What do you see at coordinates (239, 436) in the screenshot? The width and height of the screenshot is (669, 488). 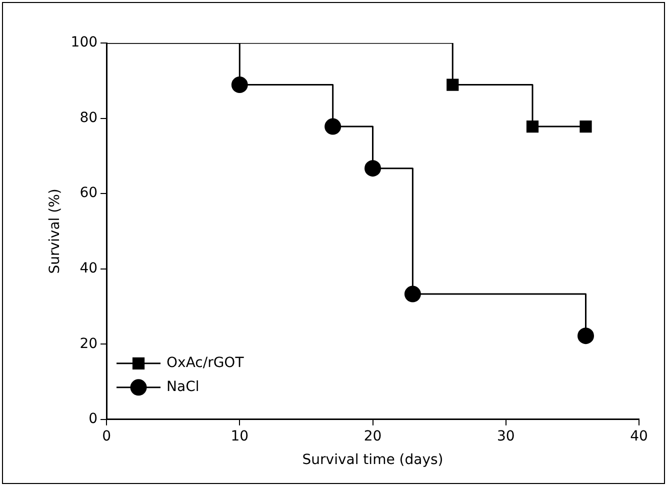 I see `x-tick-label: 10` at bounding box center [239, 436].